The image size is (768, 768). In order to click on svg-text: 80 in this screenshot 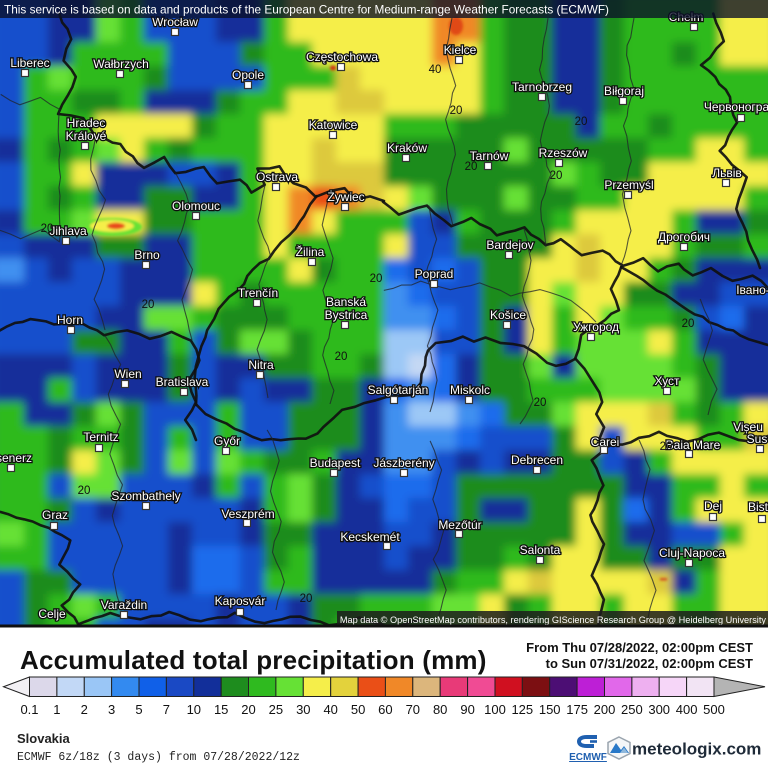, I will do `click(440, 709)`.